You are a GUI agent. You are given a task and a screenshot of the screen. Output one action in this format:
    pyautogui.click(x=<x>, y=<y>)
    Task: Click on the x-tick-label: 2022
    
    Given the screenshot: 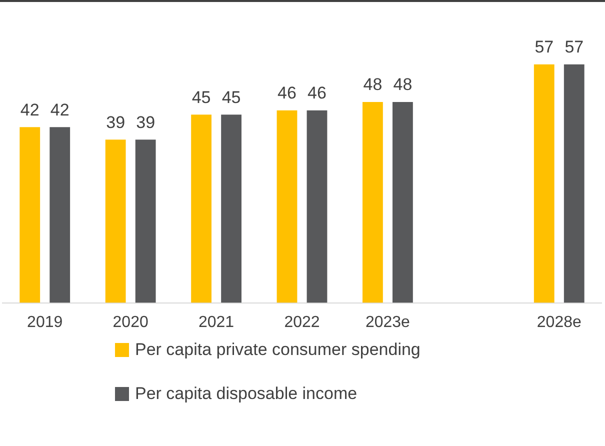 What is the action you would take?
    pyautogui.click(x=302, y=322)
    